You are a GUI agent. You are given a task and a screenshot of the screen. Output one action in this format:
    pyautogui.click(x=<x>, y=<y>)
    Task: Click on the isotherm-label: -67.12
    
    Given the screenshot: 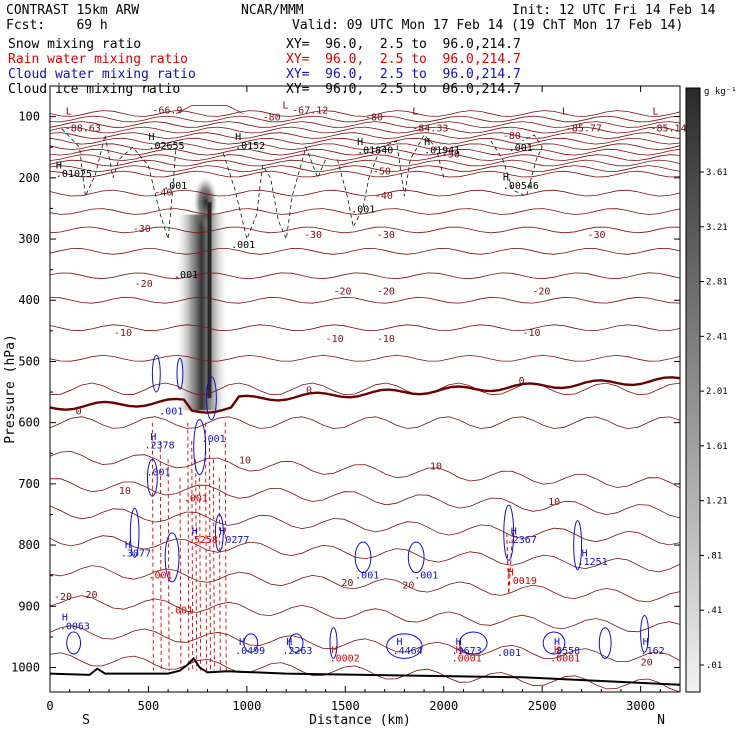 What is the action you would take?
    pyautogui.click(x=310, y=110)
    